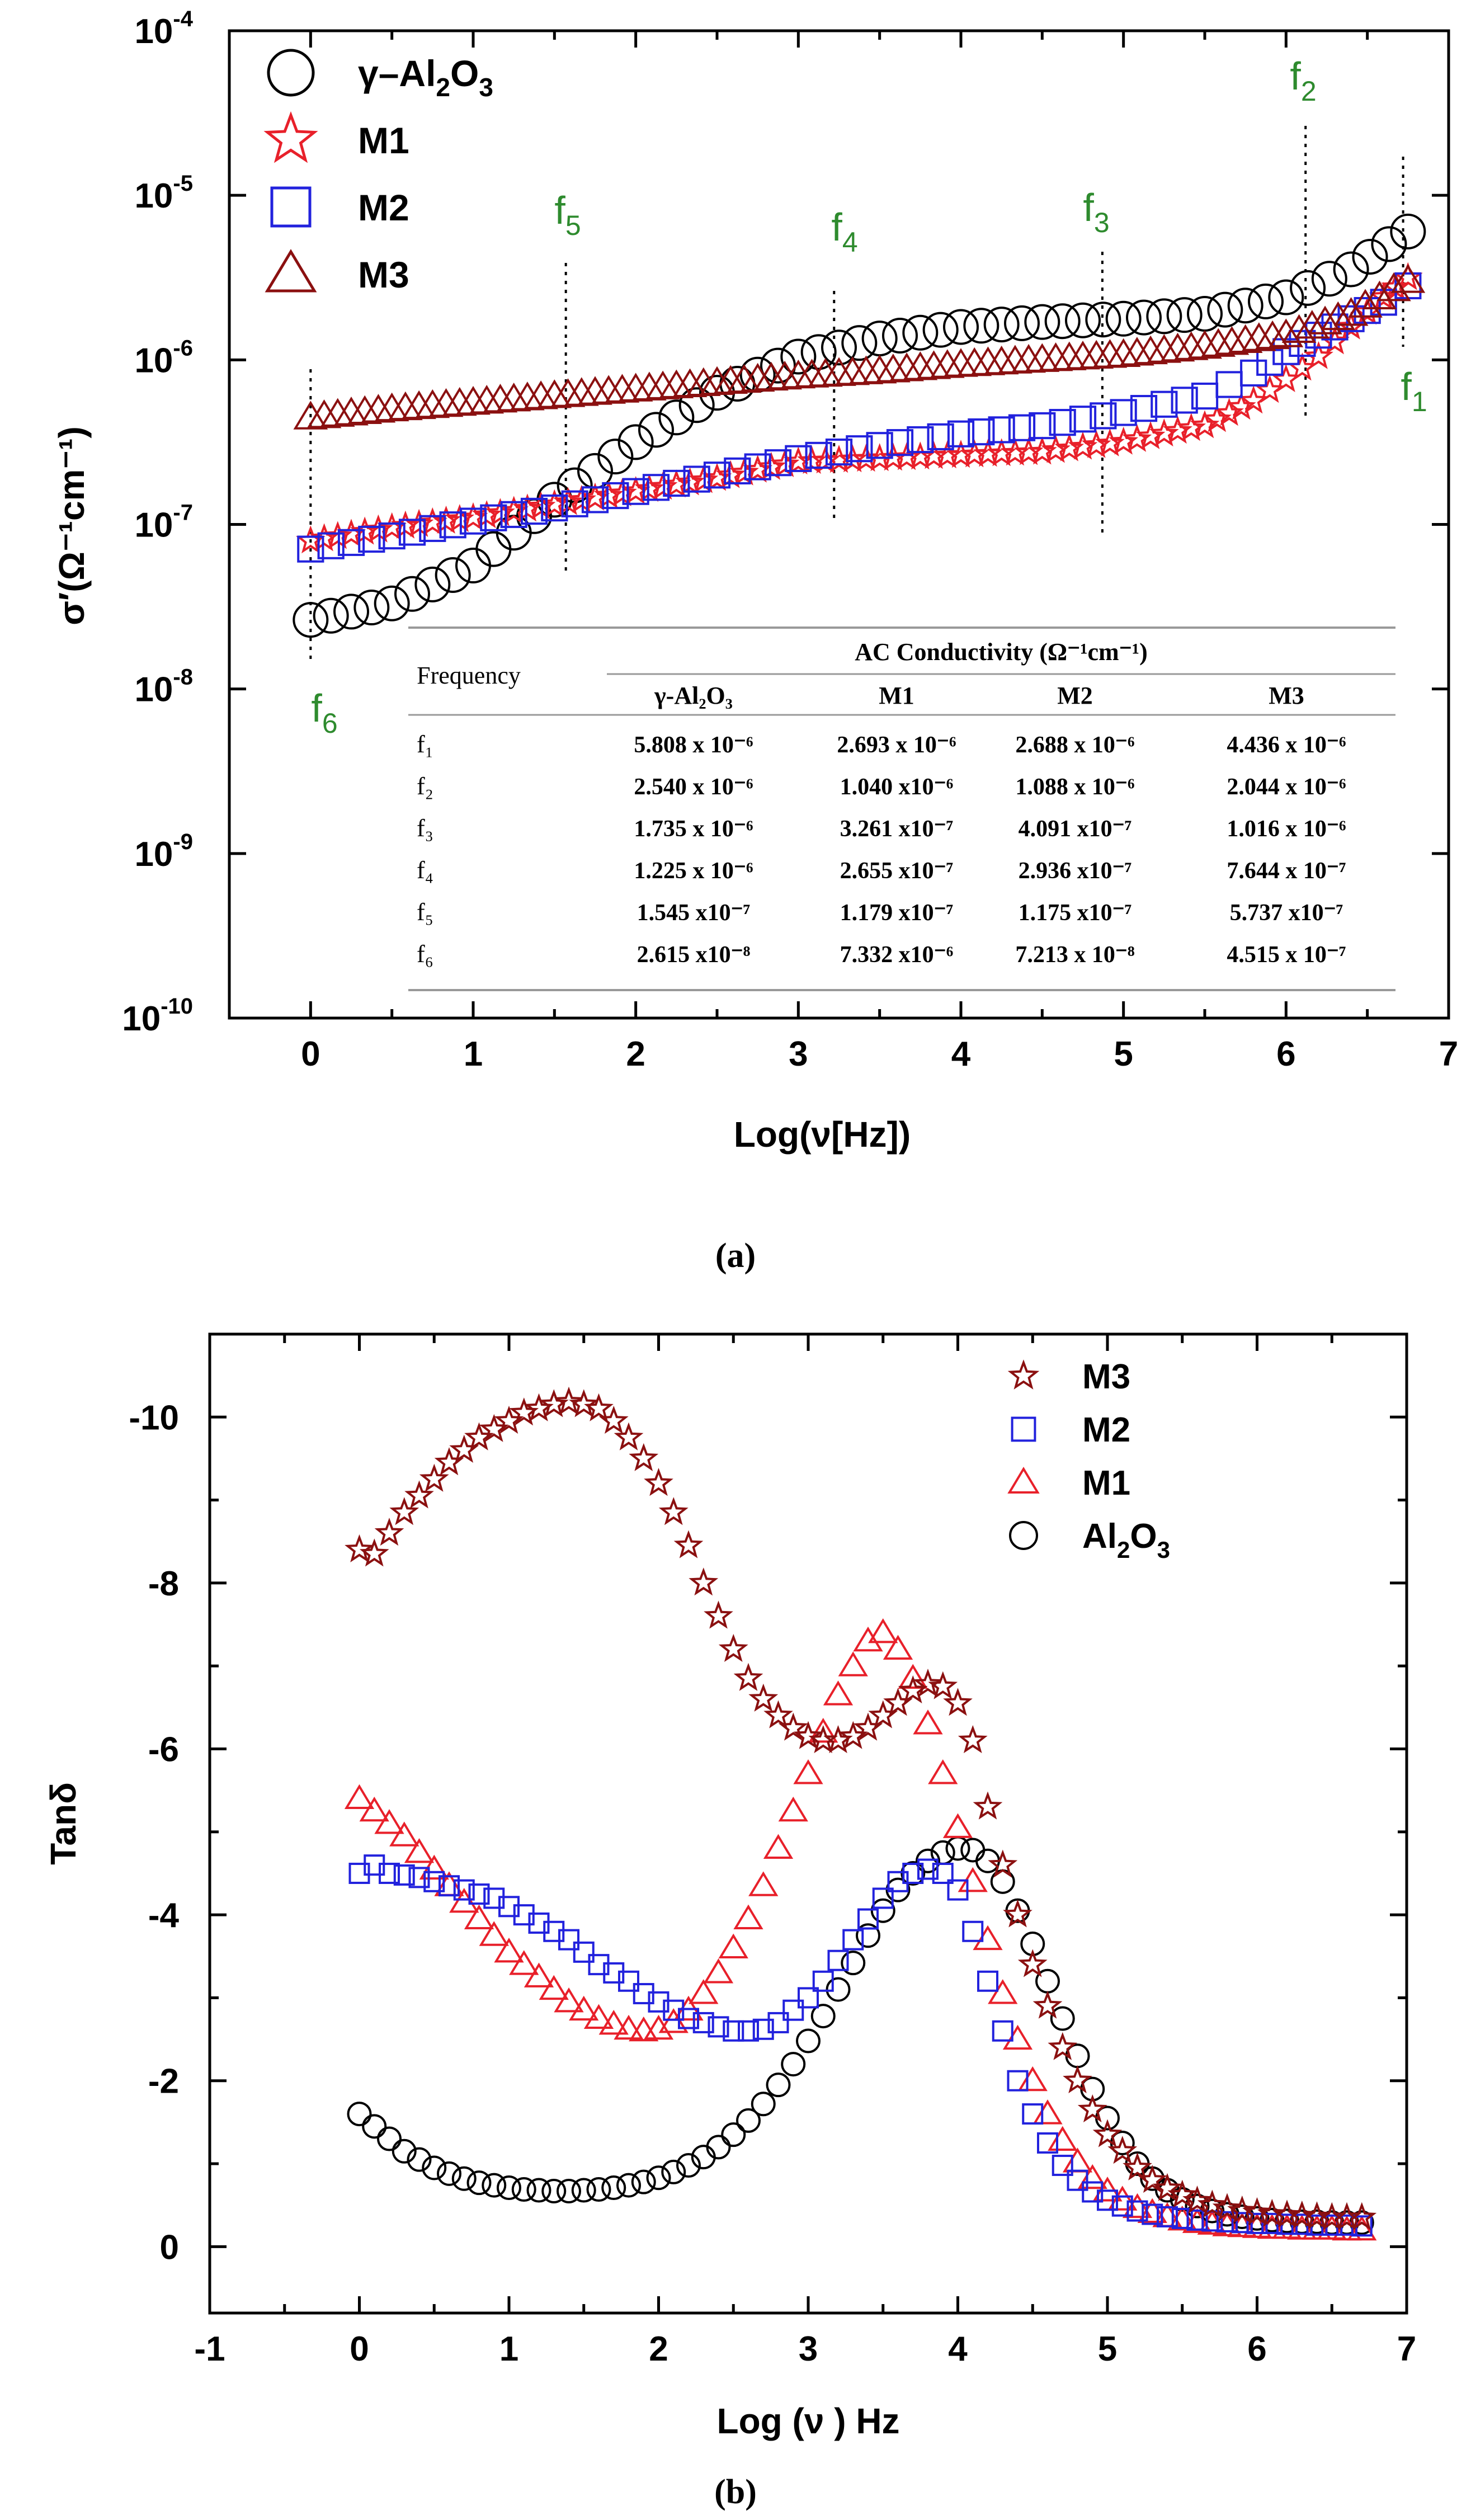 Image resolution: width=1471 pixels, height=2520 pixels. I want to click on y-tick-exponent: -4, so click(183, 19).